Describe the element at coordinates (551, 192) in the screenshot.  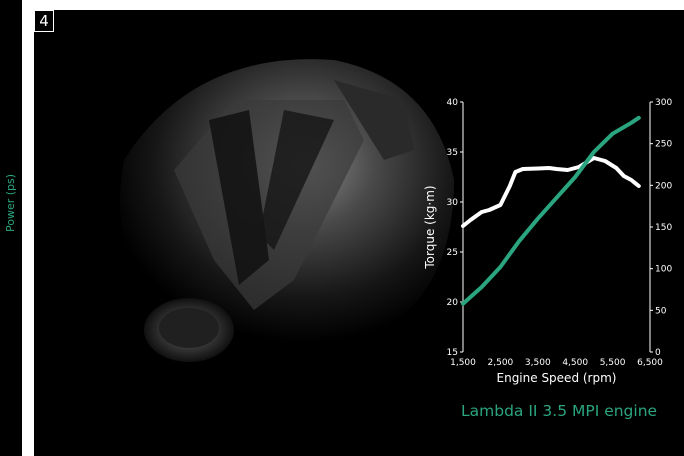
I see `torque-series-line` at that location.